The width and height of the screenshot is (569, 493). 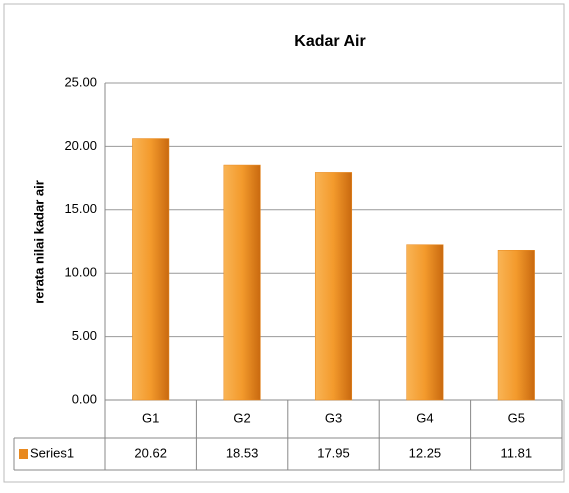 I want to click on table-value: 17.95, so click(x=333, y=452).